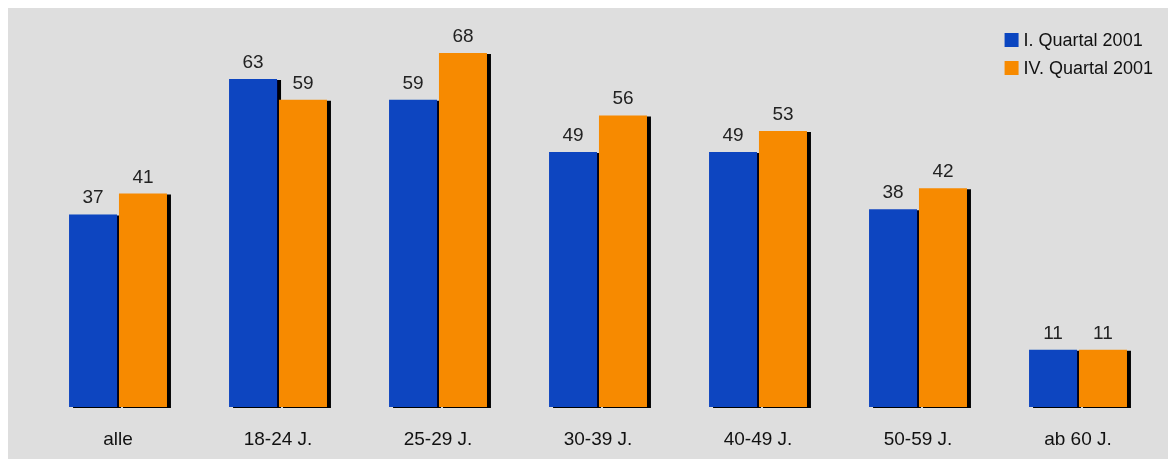 The width and height of the screenshot is (1176, 467). I want to click on data-label: 37, so click(93, 197).